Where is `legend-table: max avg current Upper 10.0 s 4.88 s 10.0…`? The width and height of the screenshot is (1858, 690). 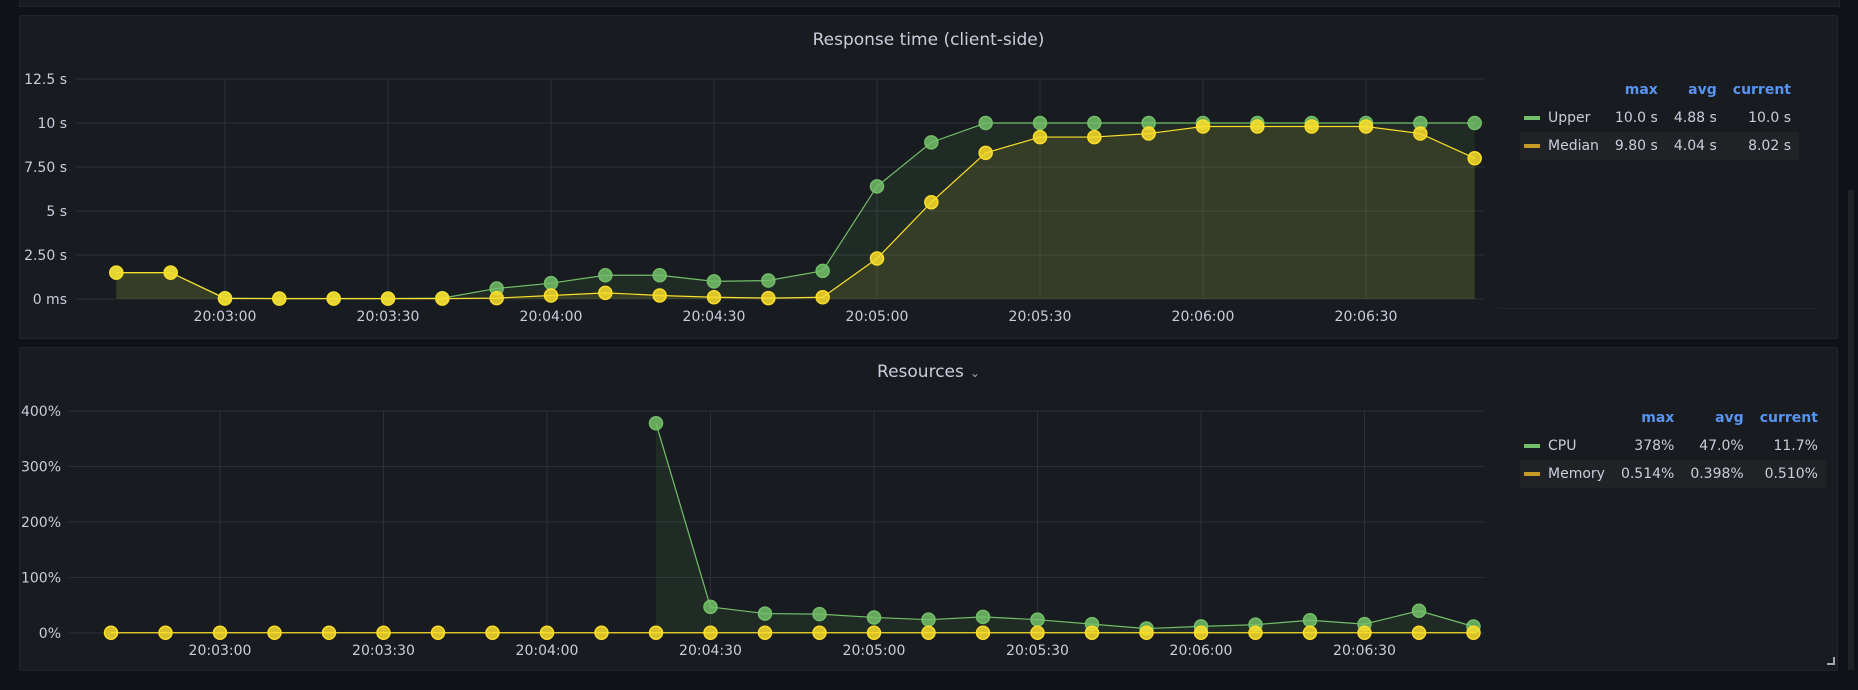 legend-table: max avg current Upper 10.0 s 4.88 s 10.0… is located at coordinates (1659, 119).